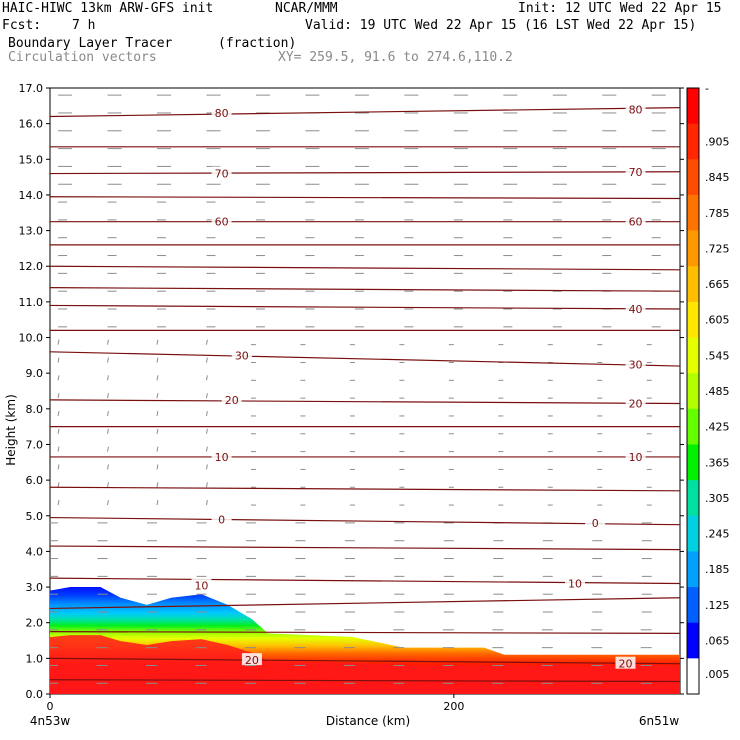  Describe the element at coordinates (255, 703) in the screenshot. I see `x-axis-ticks: 0 200` at that location.